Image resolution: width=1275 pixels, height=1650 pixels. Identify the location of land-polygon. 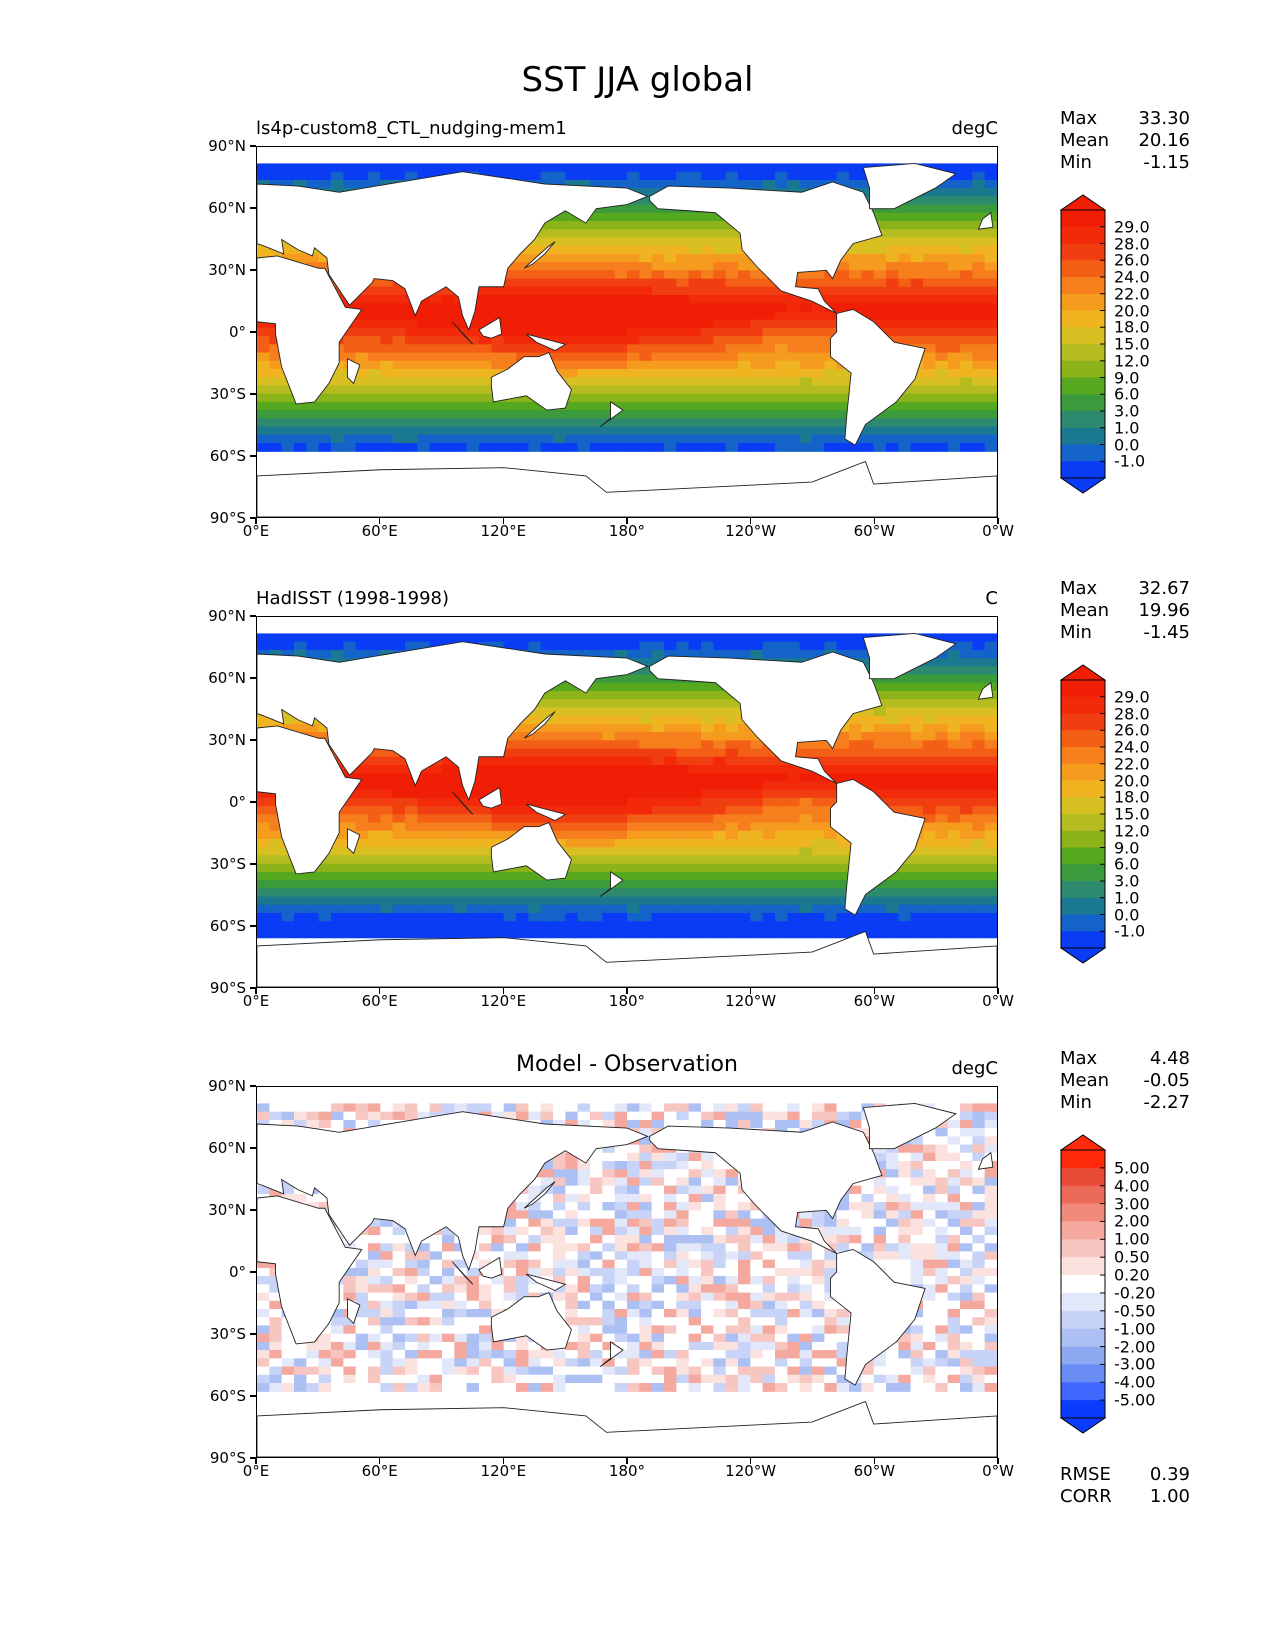
(546, 812).